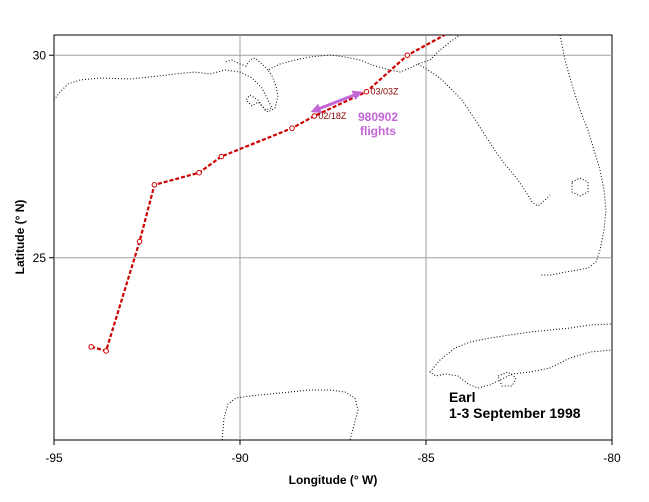  I want to click on florida-east-coastline, so click(573, 155).